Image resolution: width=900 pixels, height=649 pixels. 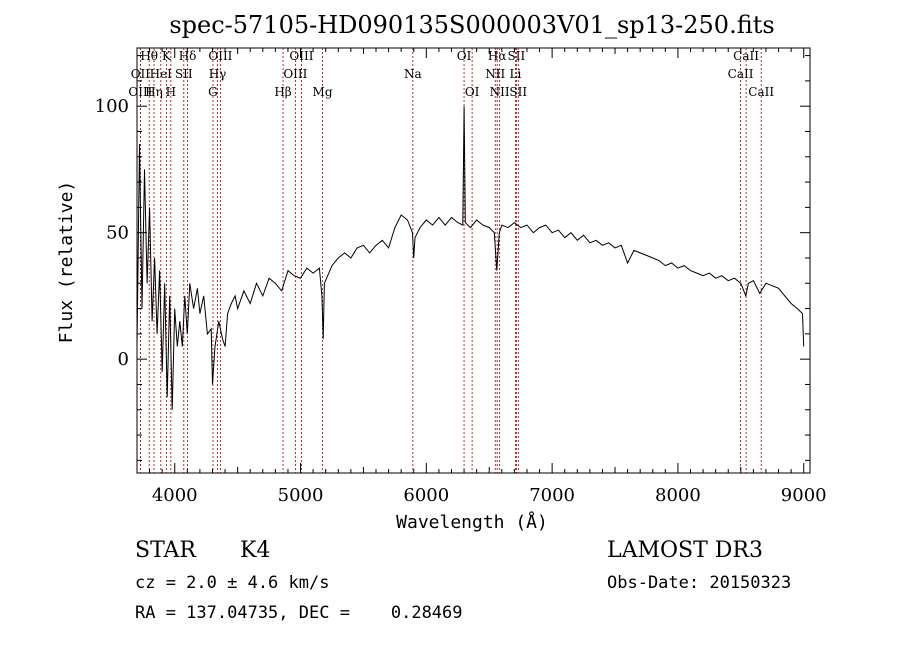 I want to click on line-marker-label: Hβ, so click(x=282, y=92).